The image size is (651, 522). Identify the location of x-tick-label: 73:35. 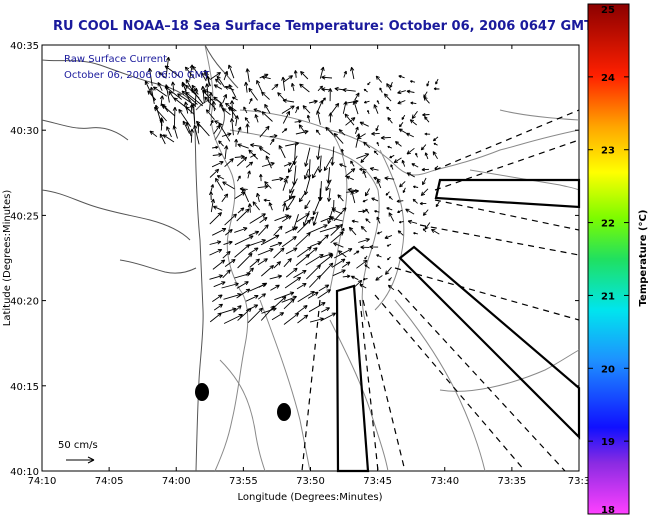
(511, 481).